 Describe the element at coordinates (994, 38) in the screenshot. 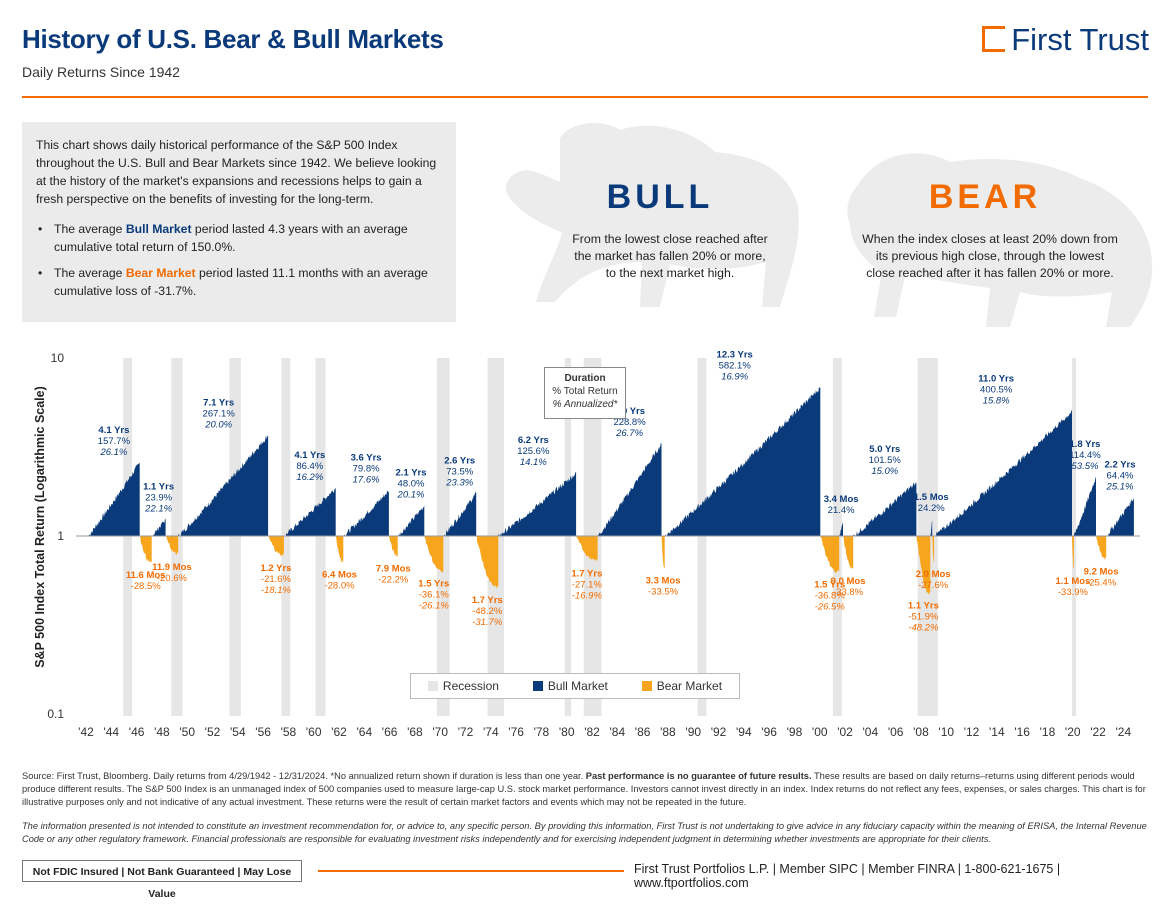

I see `logo-mark-icon` at that location.